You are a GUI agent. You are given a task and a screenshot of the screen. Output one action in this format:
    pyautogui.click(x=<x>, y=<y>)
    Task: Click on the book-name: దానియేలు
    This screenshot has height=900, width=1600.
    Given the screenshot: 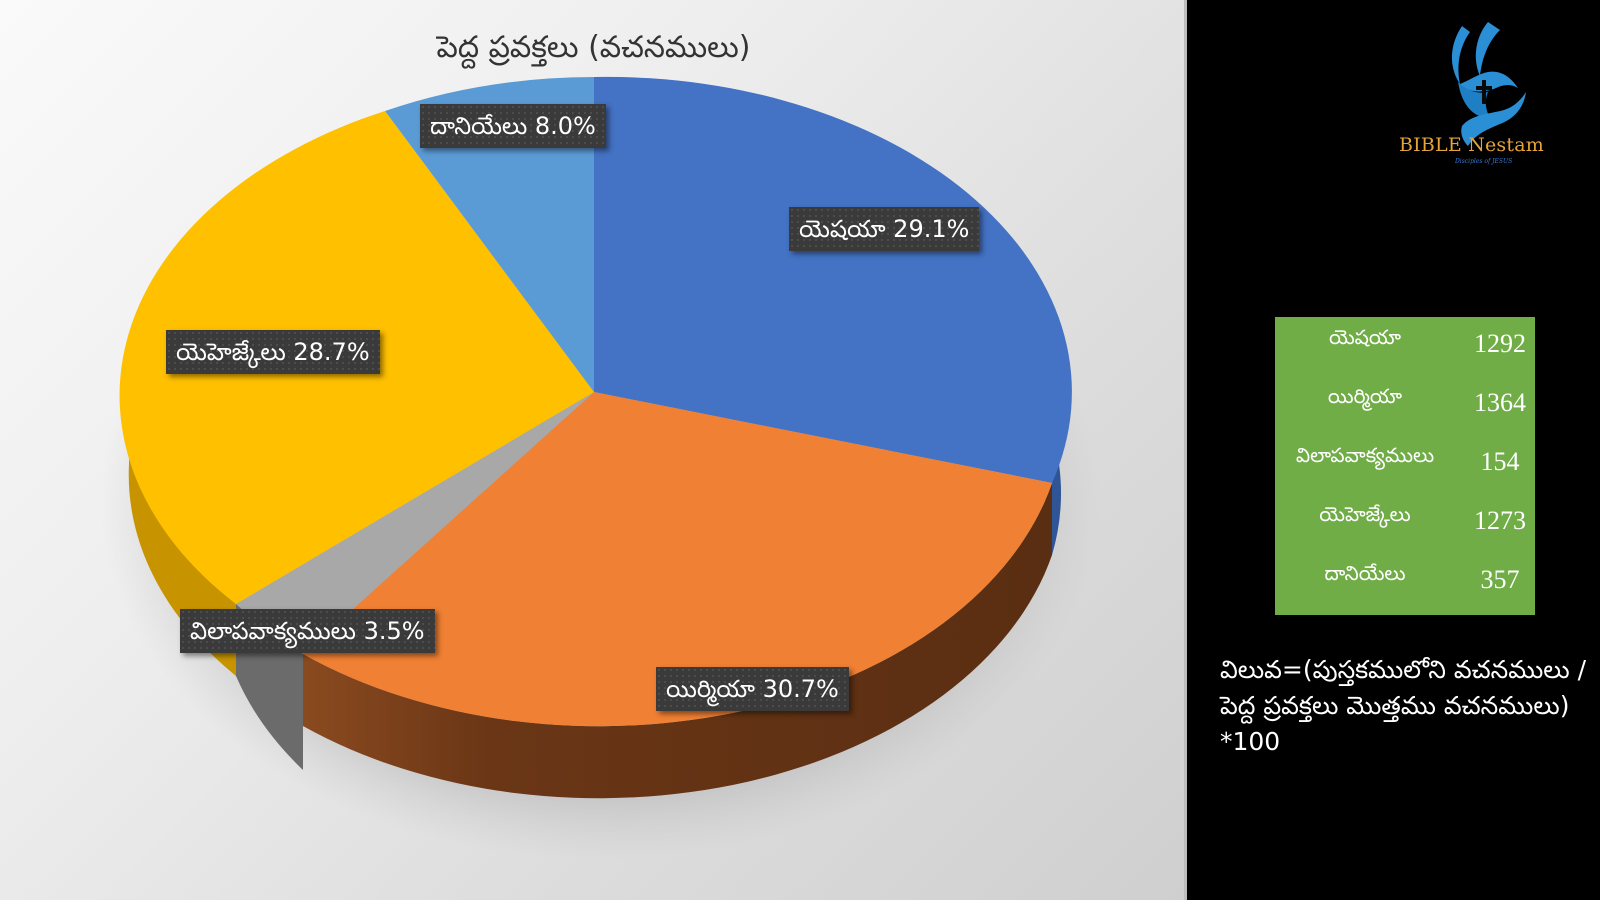 What is the action you would take?
    pyautogui.click(x=1365, y=573)
    